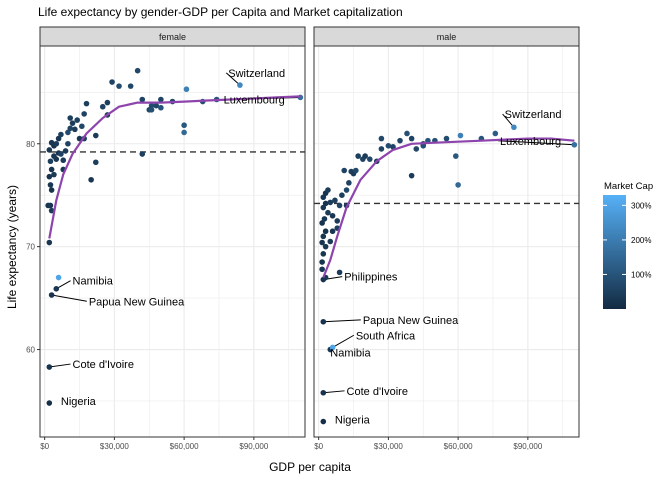 The height and width of the screenshot is (480, 672). Describe the element at coordinates (411, 321) in the screenshot. I see `country-label: Papua New Guinea` at that location.